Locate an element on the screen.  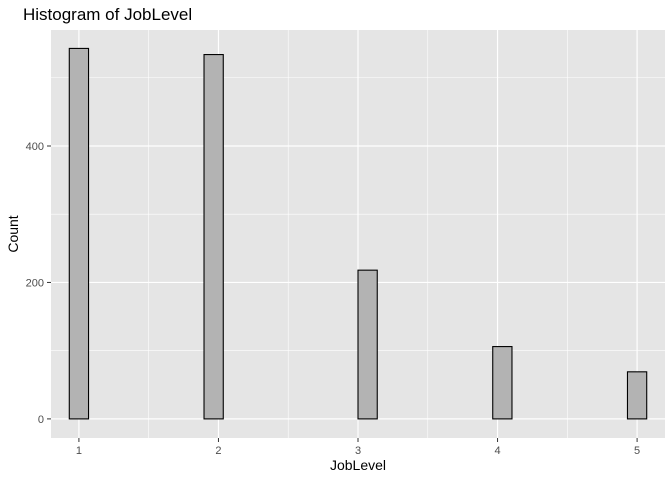
x-axis-title: JobLevel is located at coordinates (358, 465).